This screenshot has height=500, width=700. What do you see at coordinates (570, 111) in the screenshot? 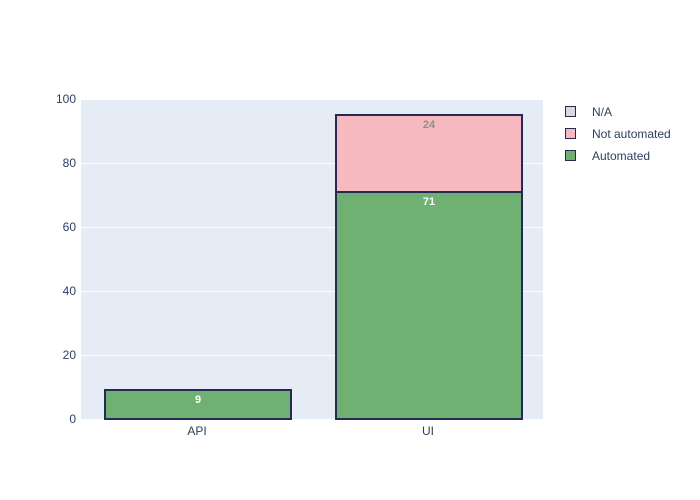
I see `na-swatch-icon` at bounding box center [570, 111].